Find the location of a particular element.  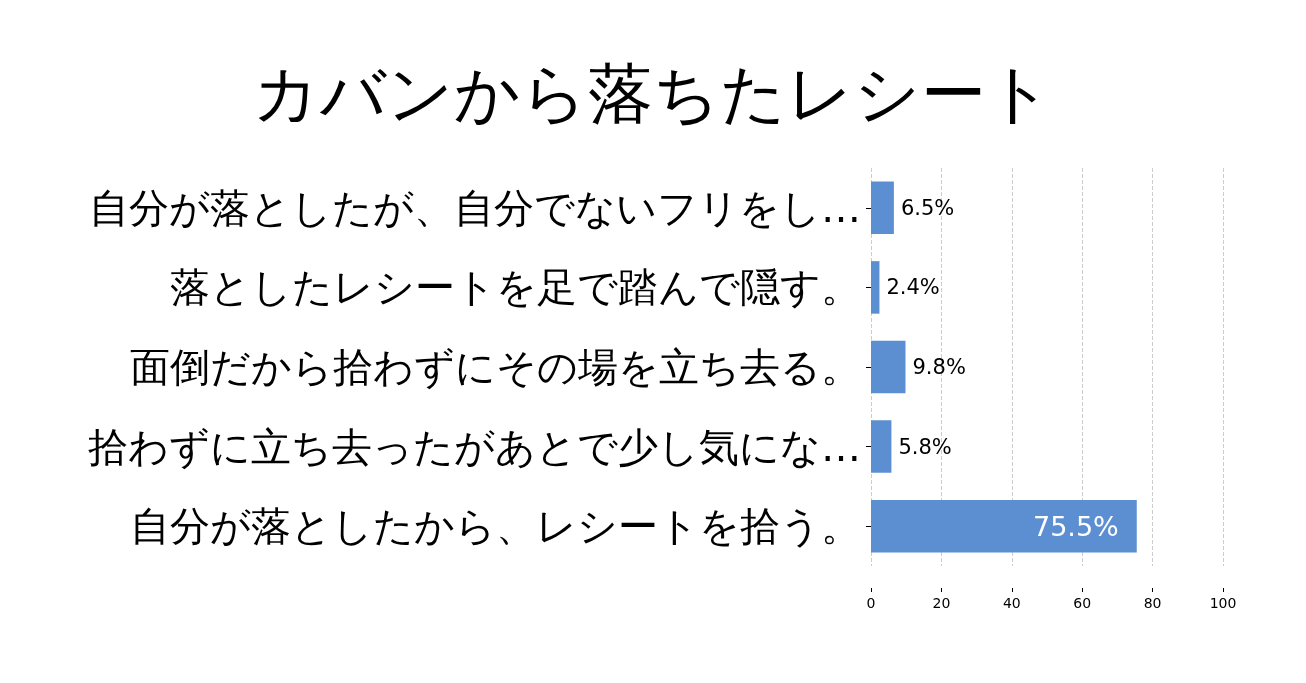

data-label: 2.4% is located at coordinates (913, 287).